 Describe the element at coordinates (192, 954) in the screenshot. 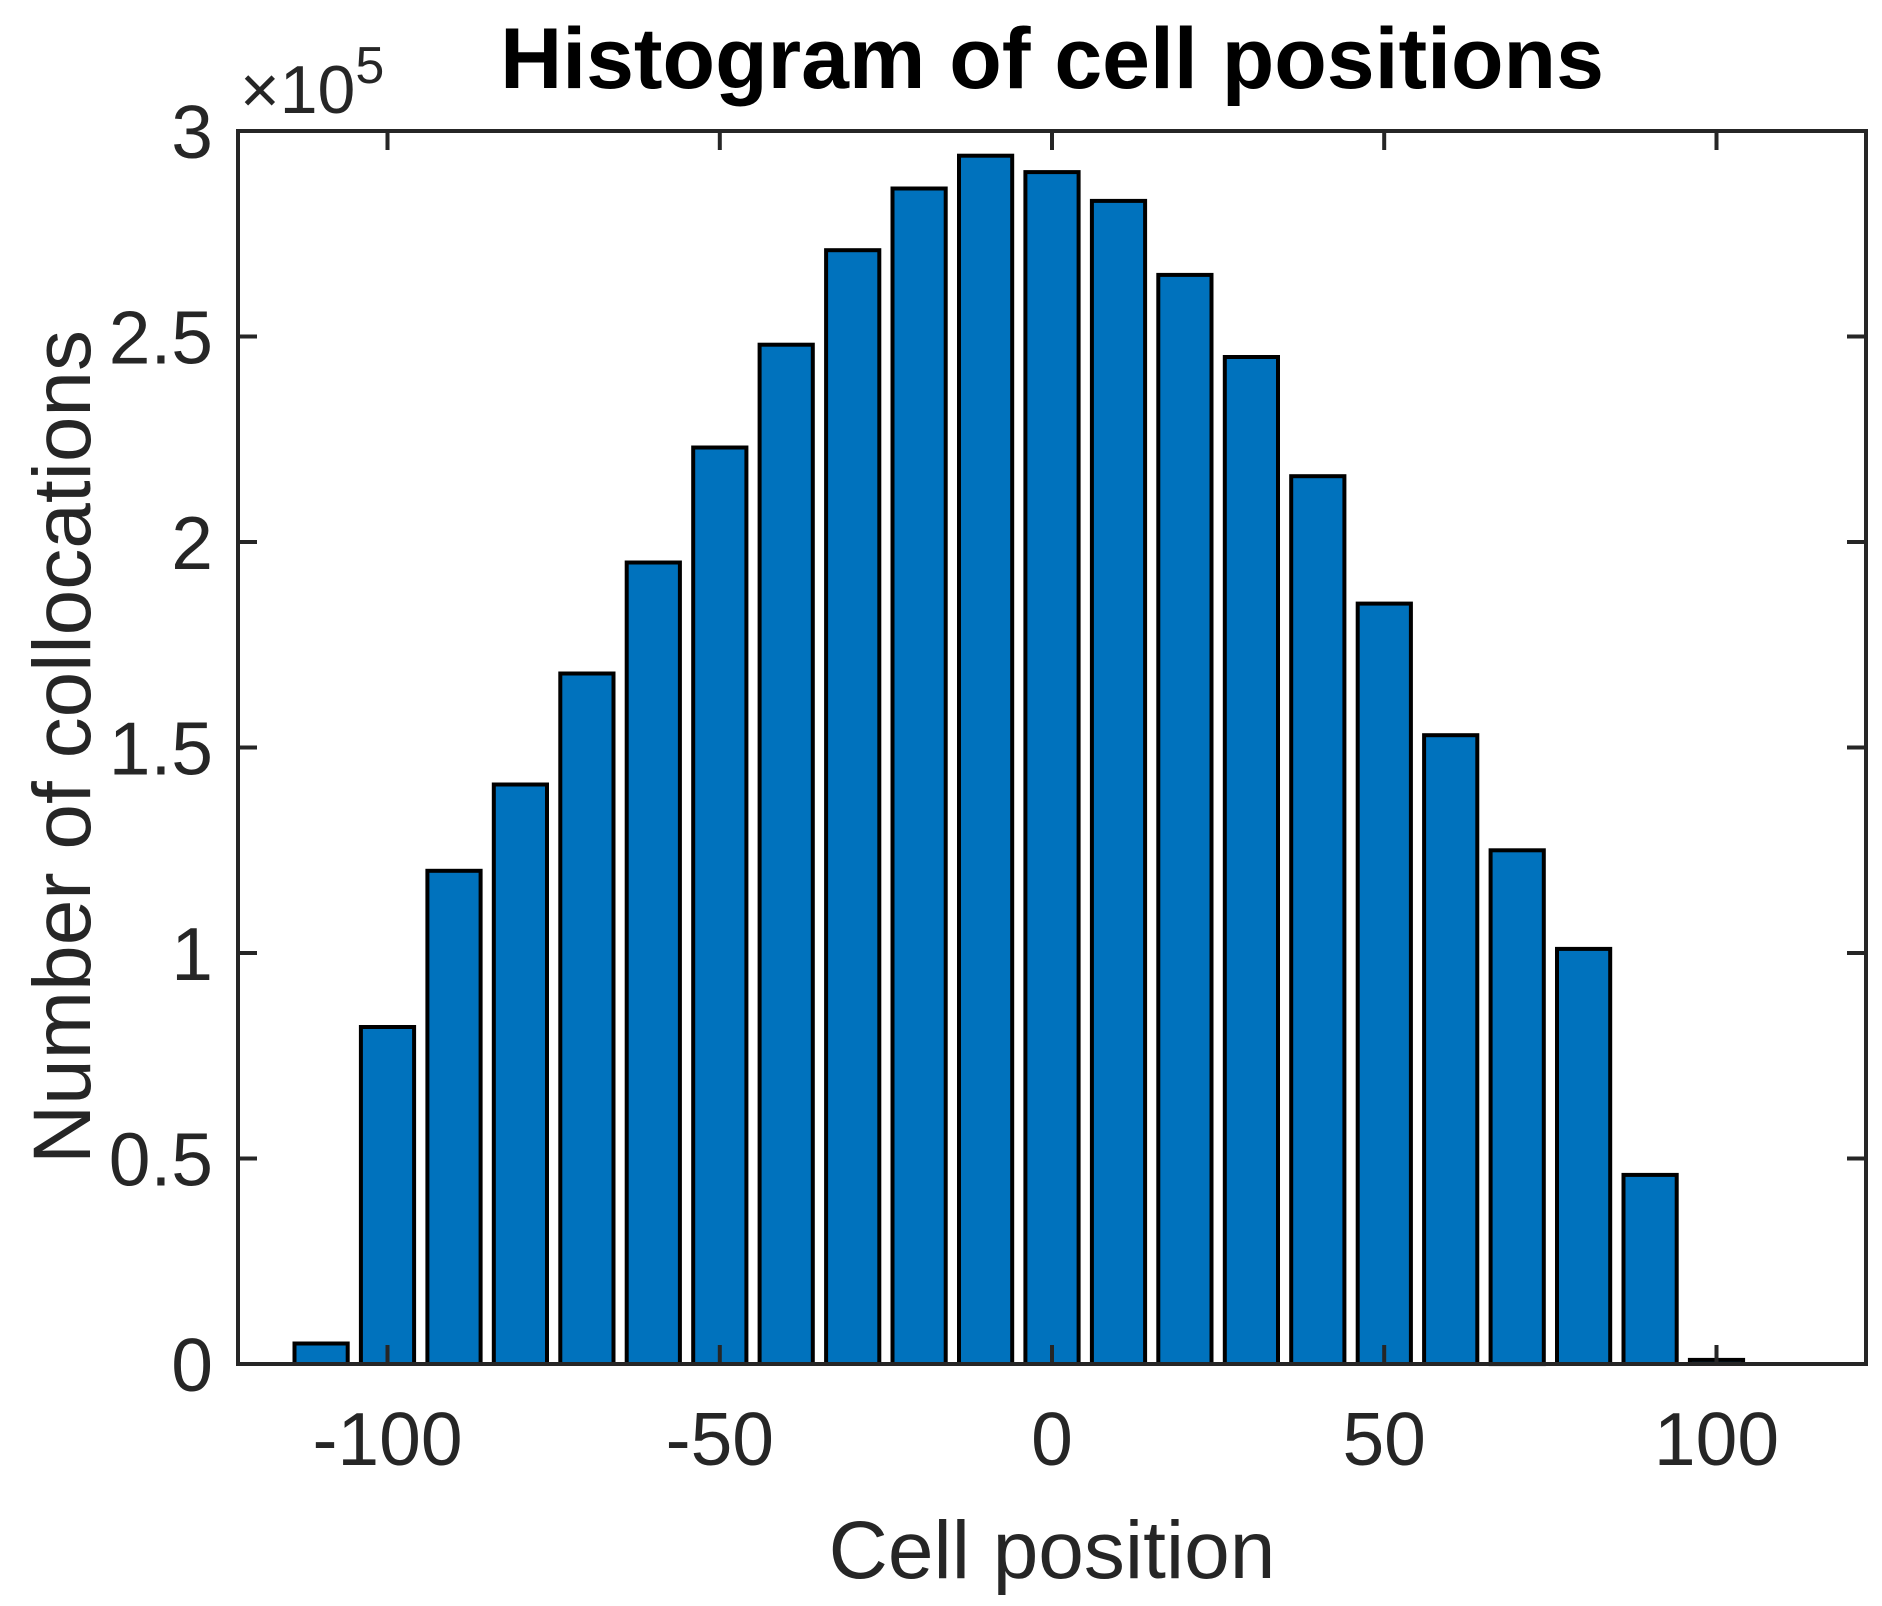

I see `y-tick-label: 1` at that location.